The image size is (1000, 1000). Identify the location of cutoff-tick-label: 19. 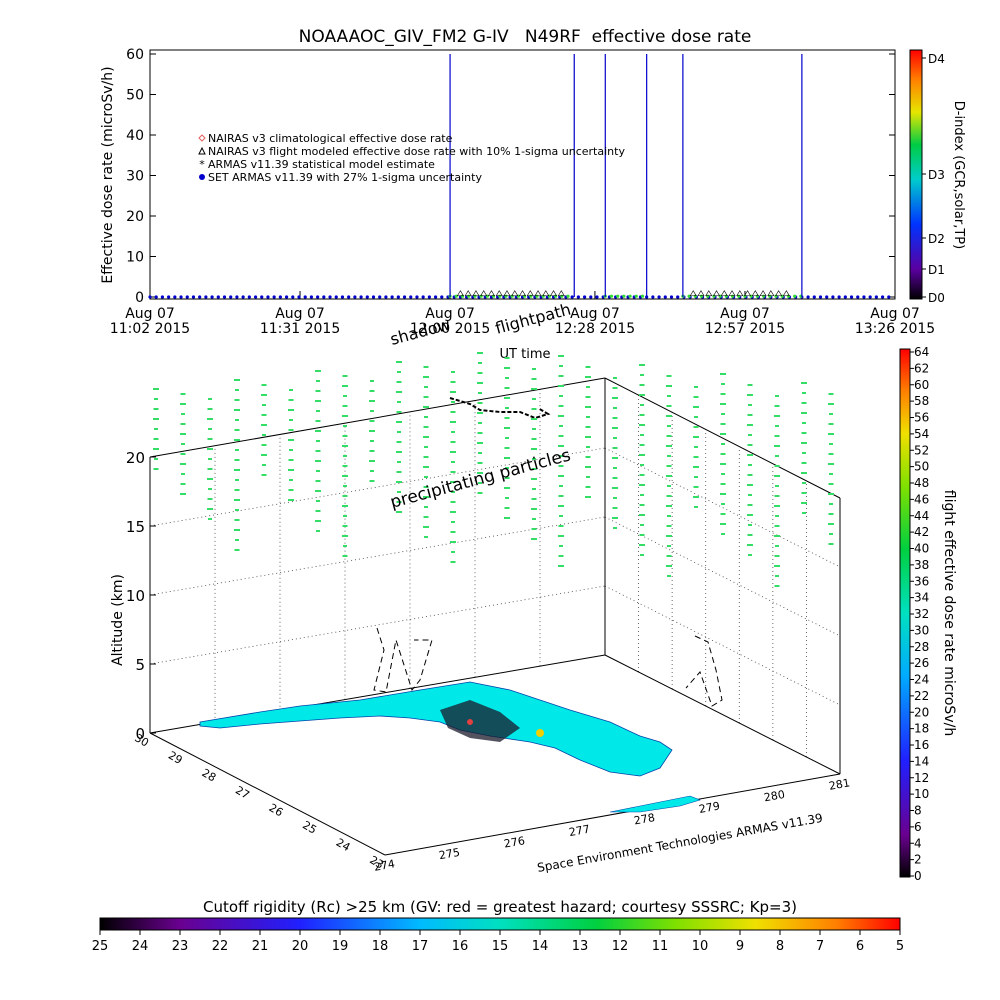
(340, 946).